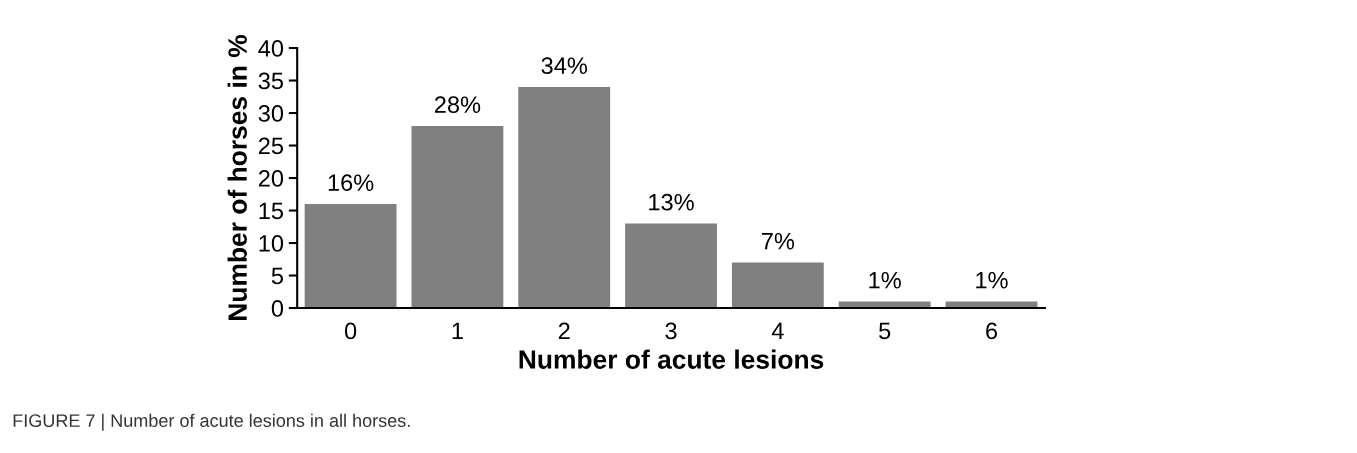  What do you see at coordinates (271, 48) in the screenshot?
I see `y-tick-label: 40` at bounding box center [271, 48].